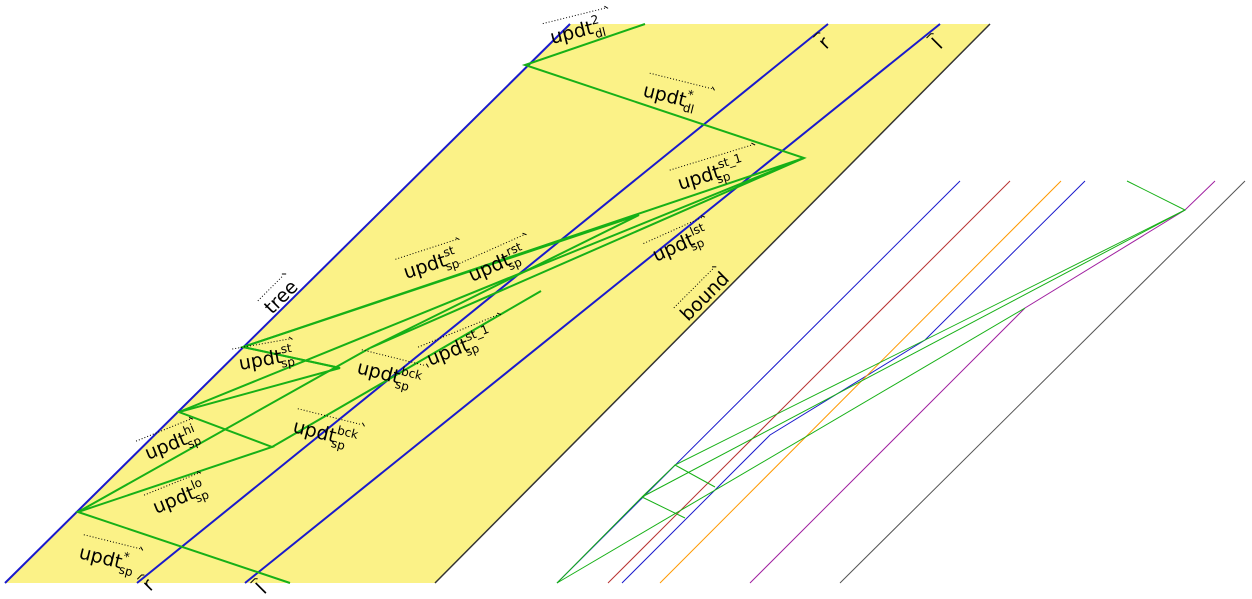  What do you see at coordinates (453, 265) in the screenshot?
I see `label-updt-sp-st-mid-sub: sp` at bounding box center [453, 265].